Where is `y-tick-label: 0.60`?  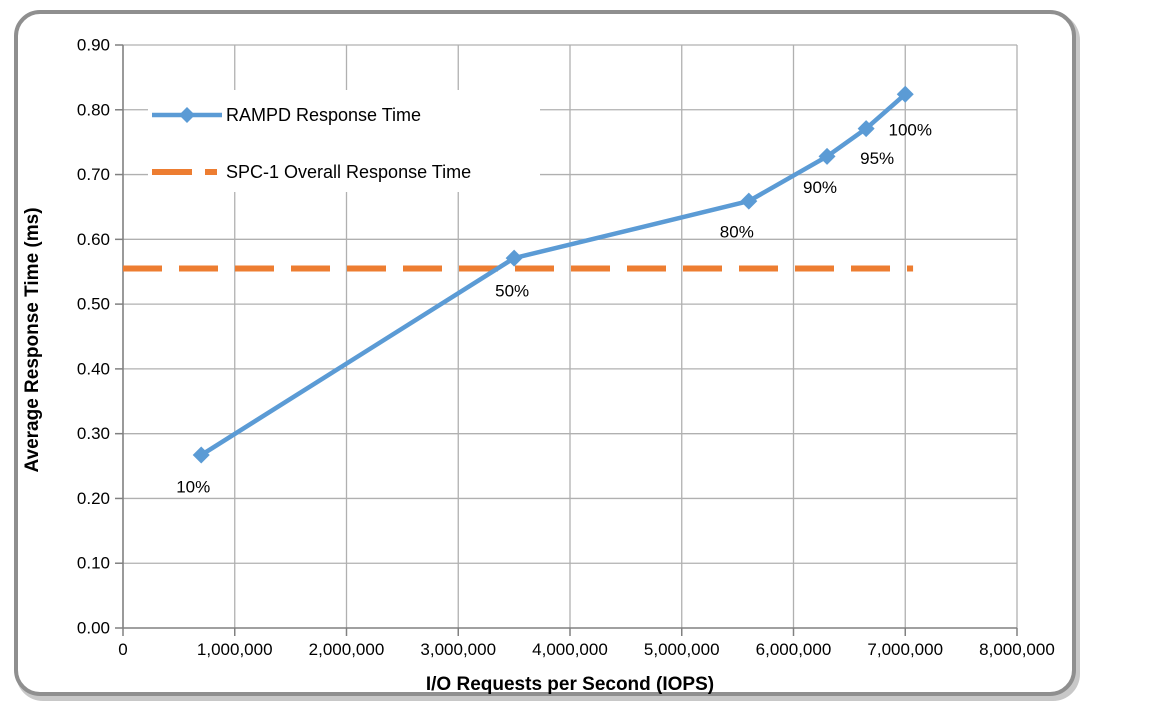
y-tick-label: 0.60 is located at coordinates (93, 239).